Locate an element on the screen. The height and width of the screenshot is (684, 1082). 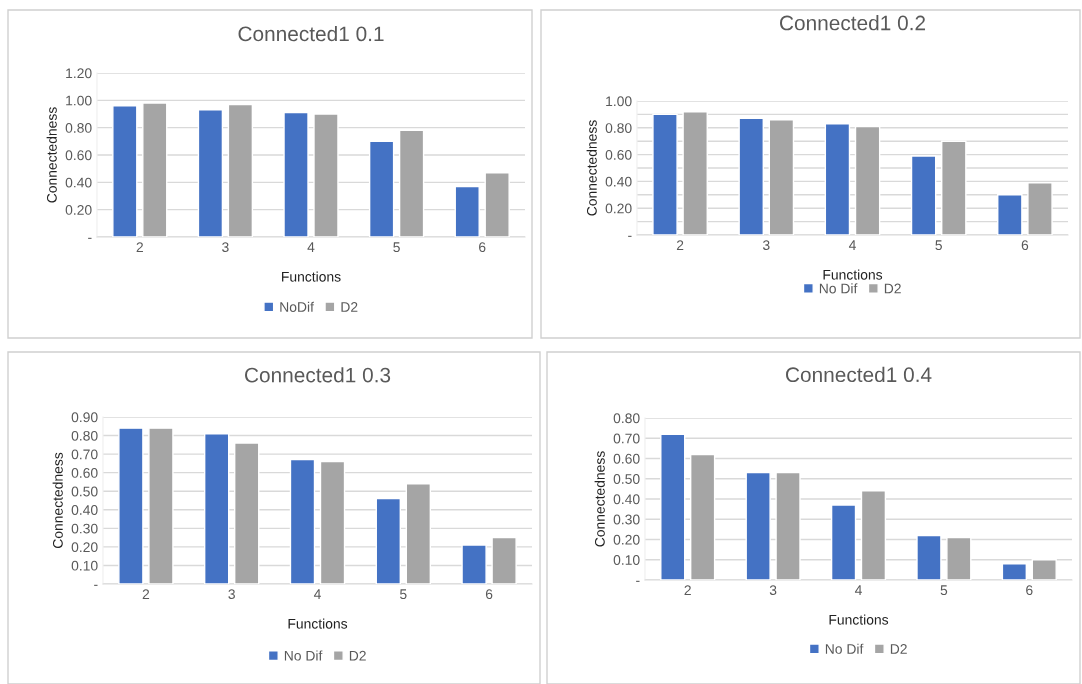
y-tick-label: 0.10 is located at coordinates (84, 565).